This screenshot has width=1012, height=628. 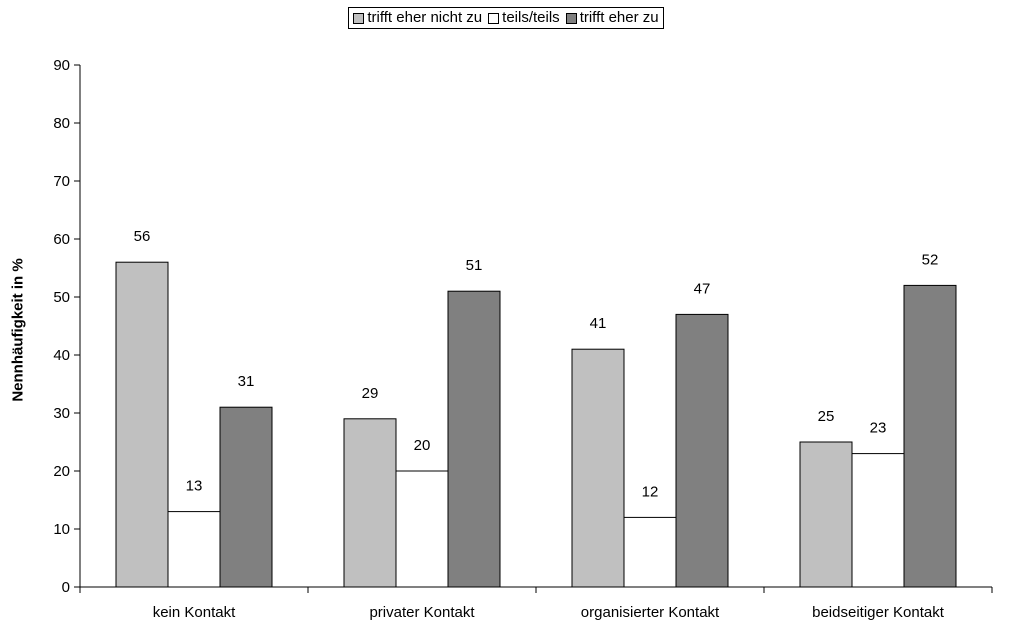 What do you see at coordinates (61, 181) in the screenshot?
I see `y-tick-label: 70` at bounding box center [61, 181].